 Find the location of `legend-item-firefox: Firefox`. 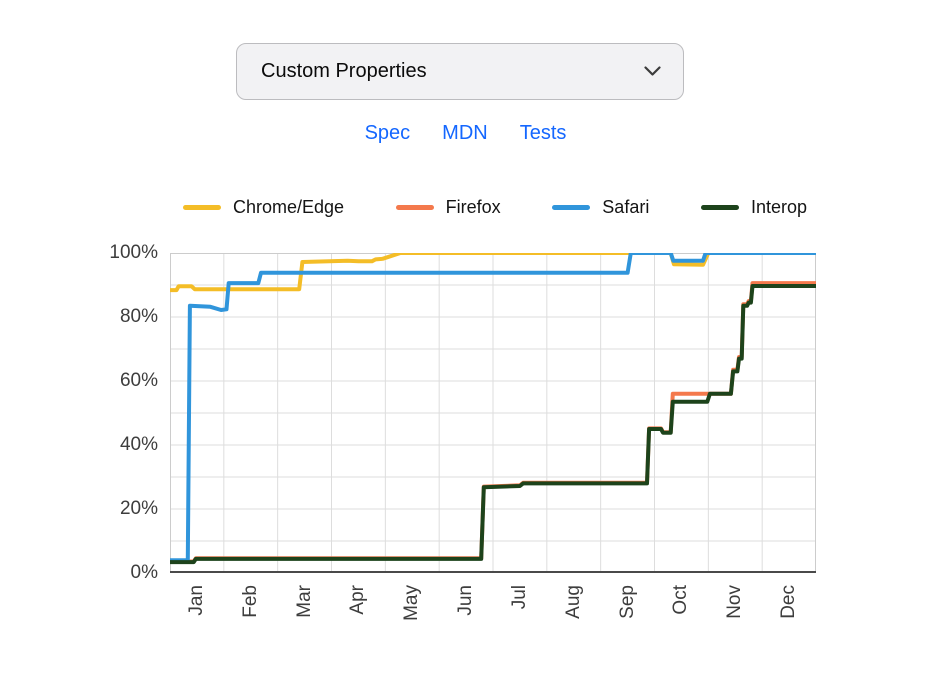

legend-item-firefox: Firefox is located at coordinates (448, 207).